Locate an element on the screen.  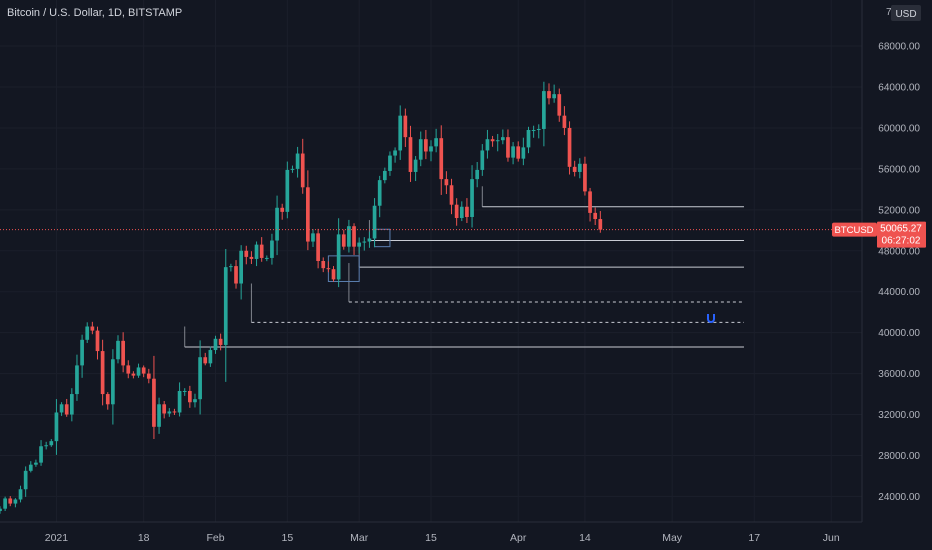
time-axis: 2021 18 Feb 15 Mar 15 Apr 14 May 17 Jun is located at coordinates (431, 532).